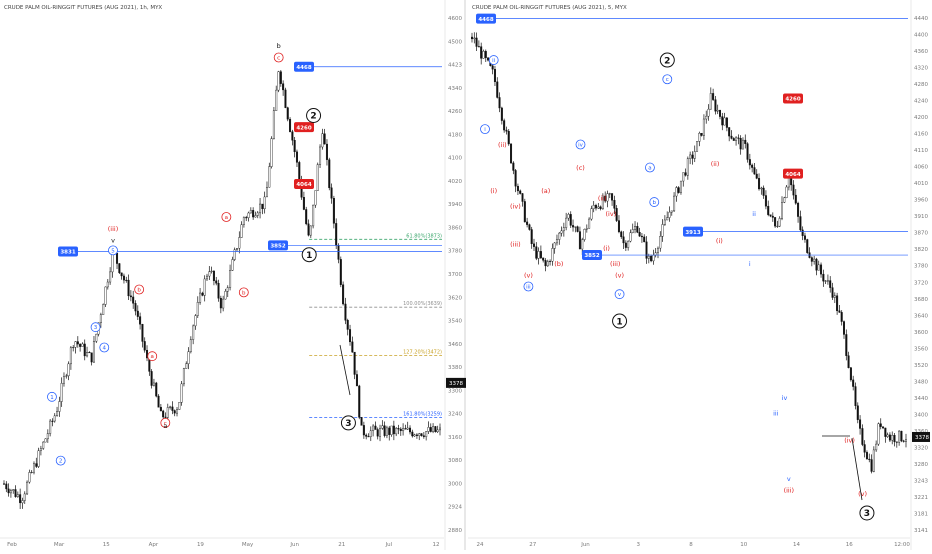  What do you see at coordinates (485, 130) in the screenshot?
I see `wave-label: i` at bounding box center [485, 130].